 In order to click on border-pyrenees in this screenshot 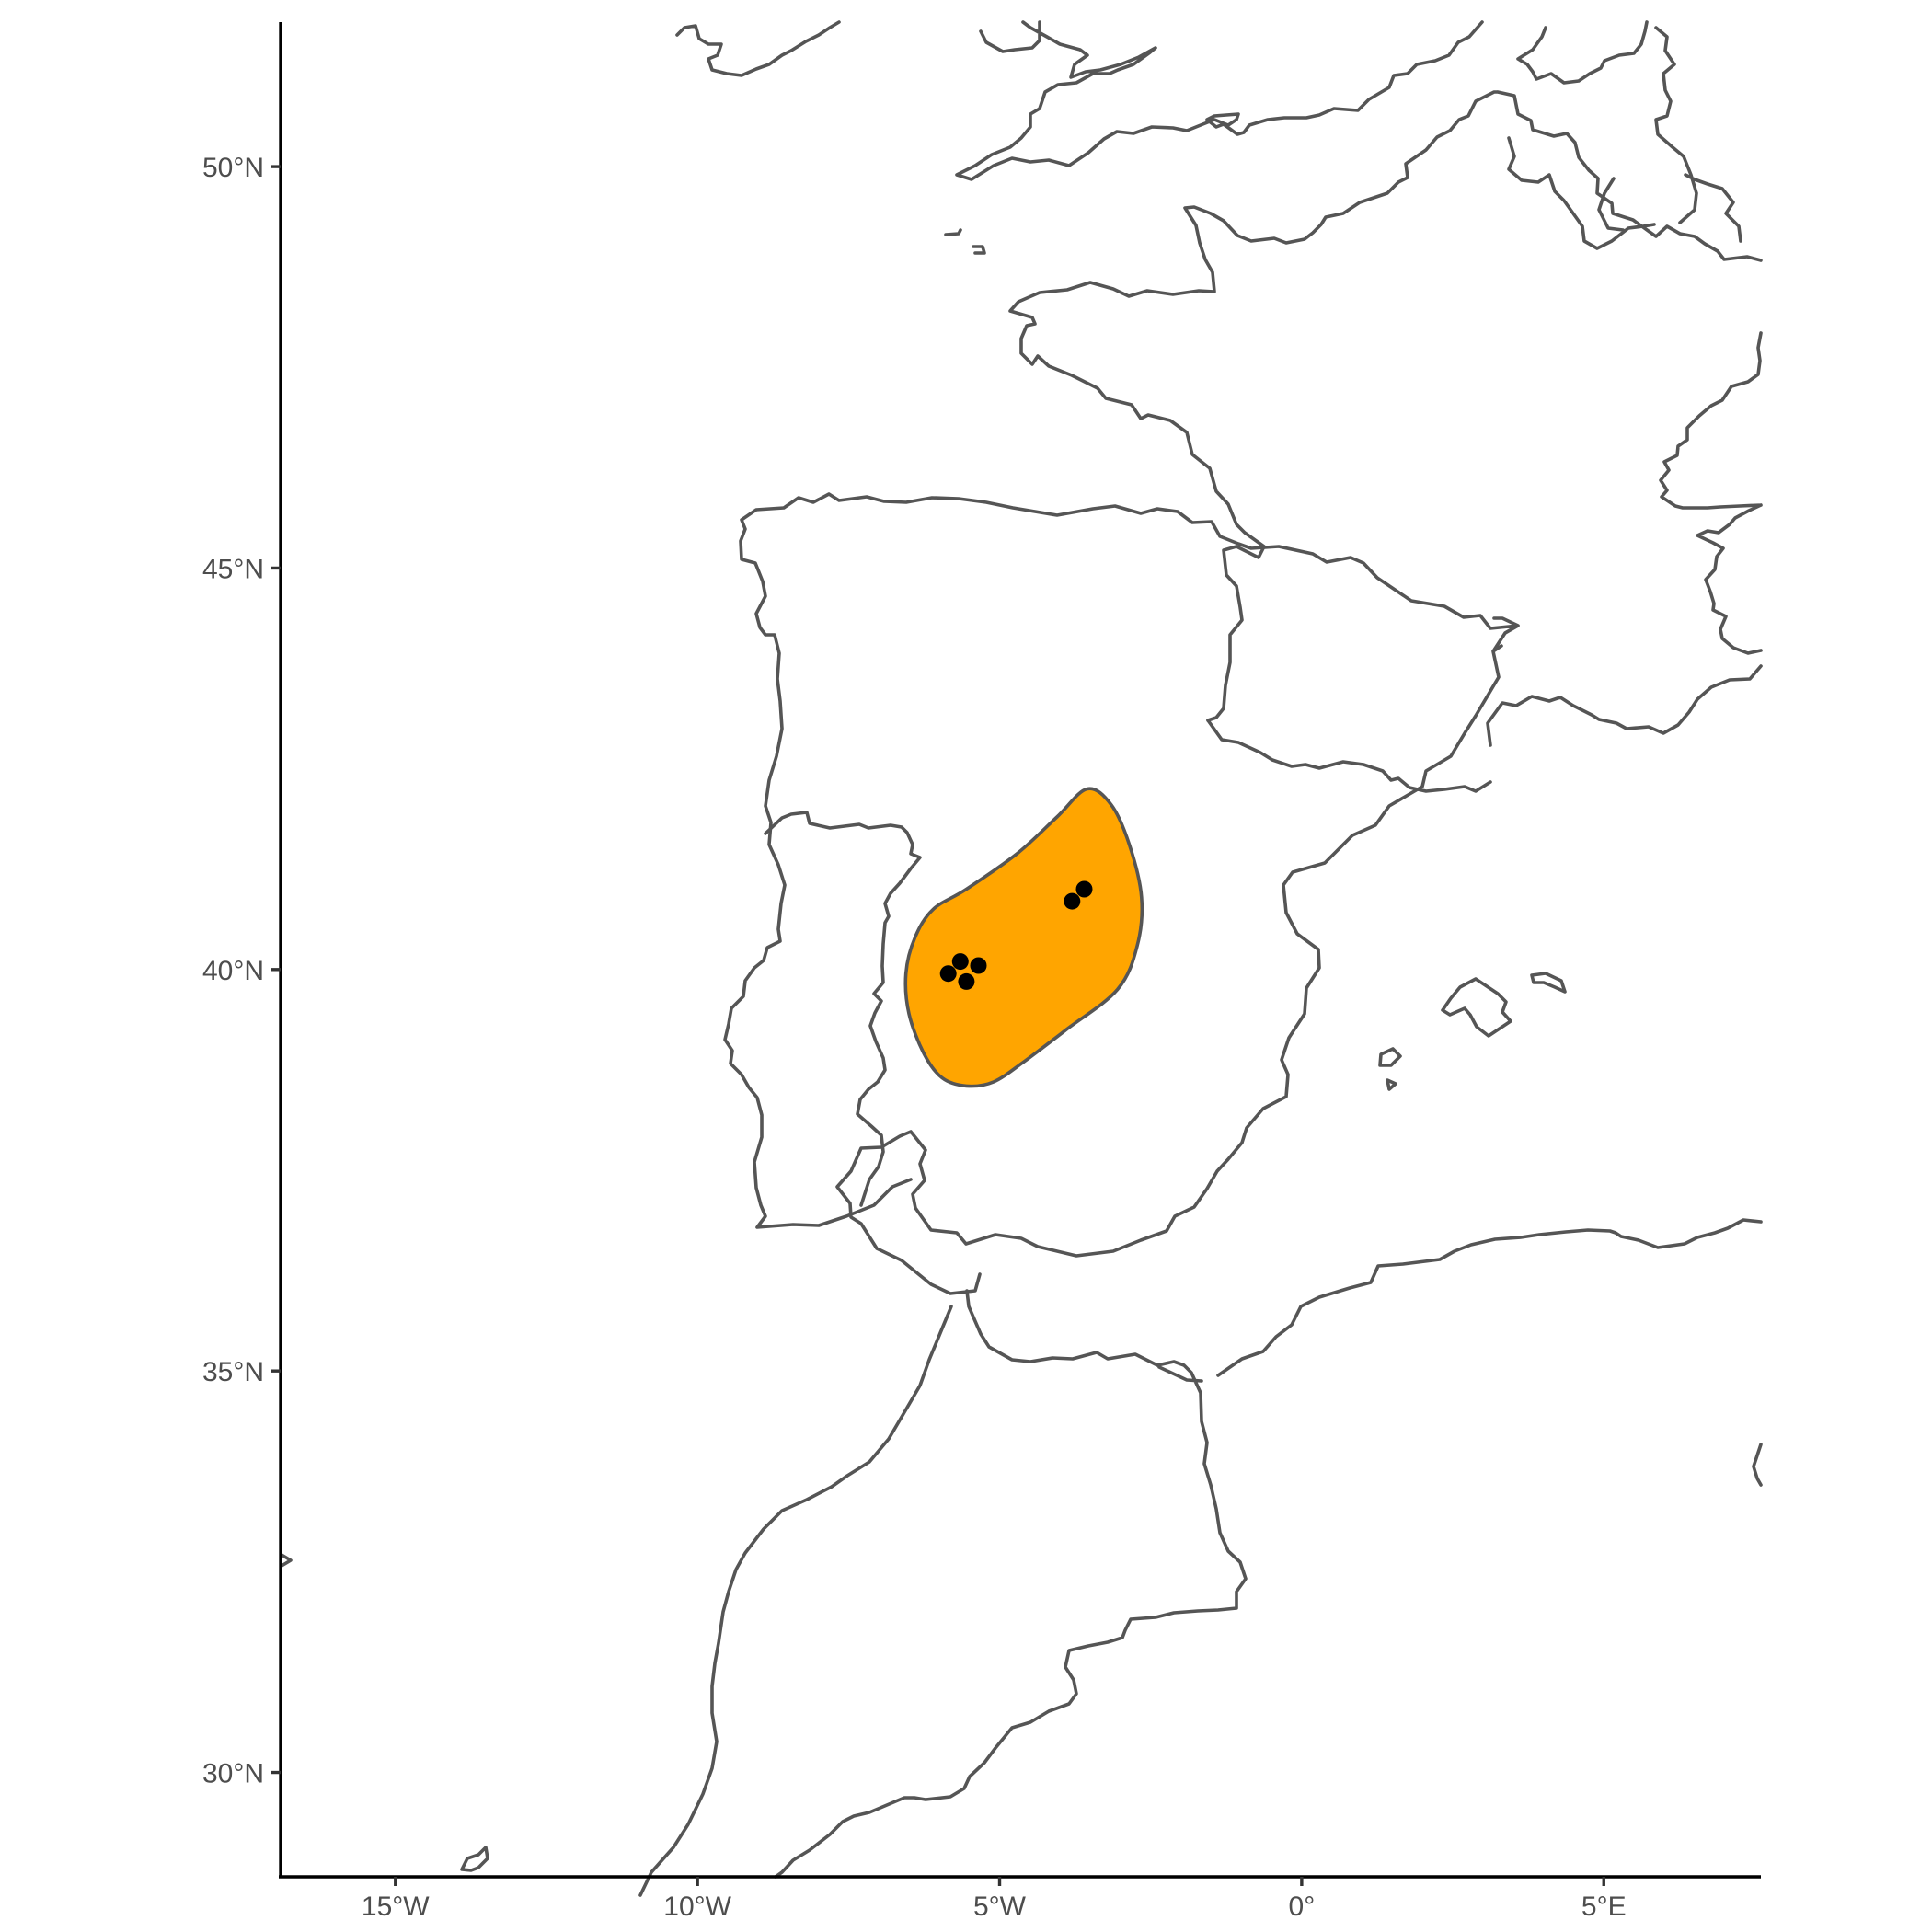, I will do `click(1349, 756)`.